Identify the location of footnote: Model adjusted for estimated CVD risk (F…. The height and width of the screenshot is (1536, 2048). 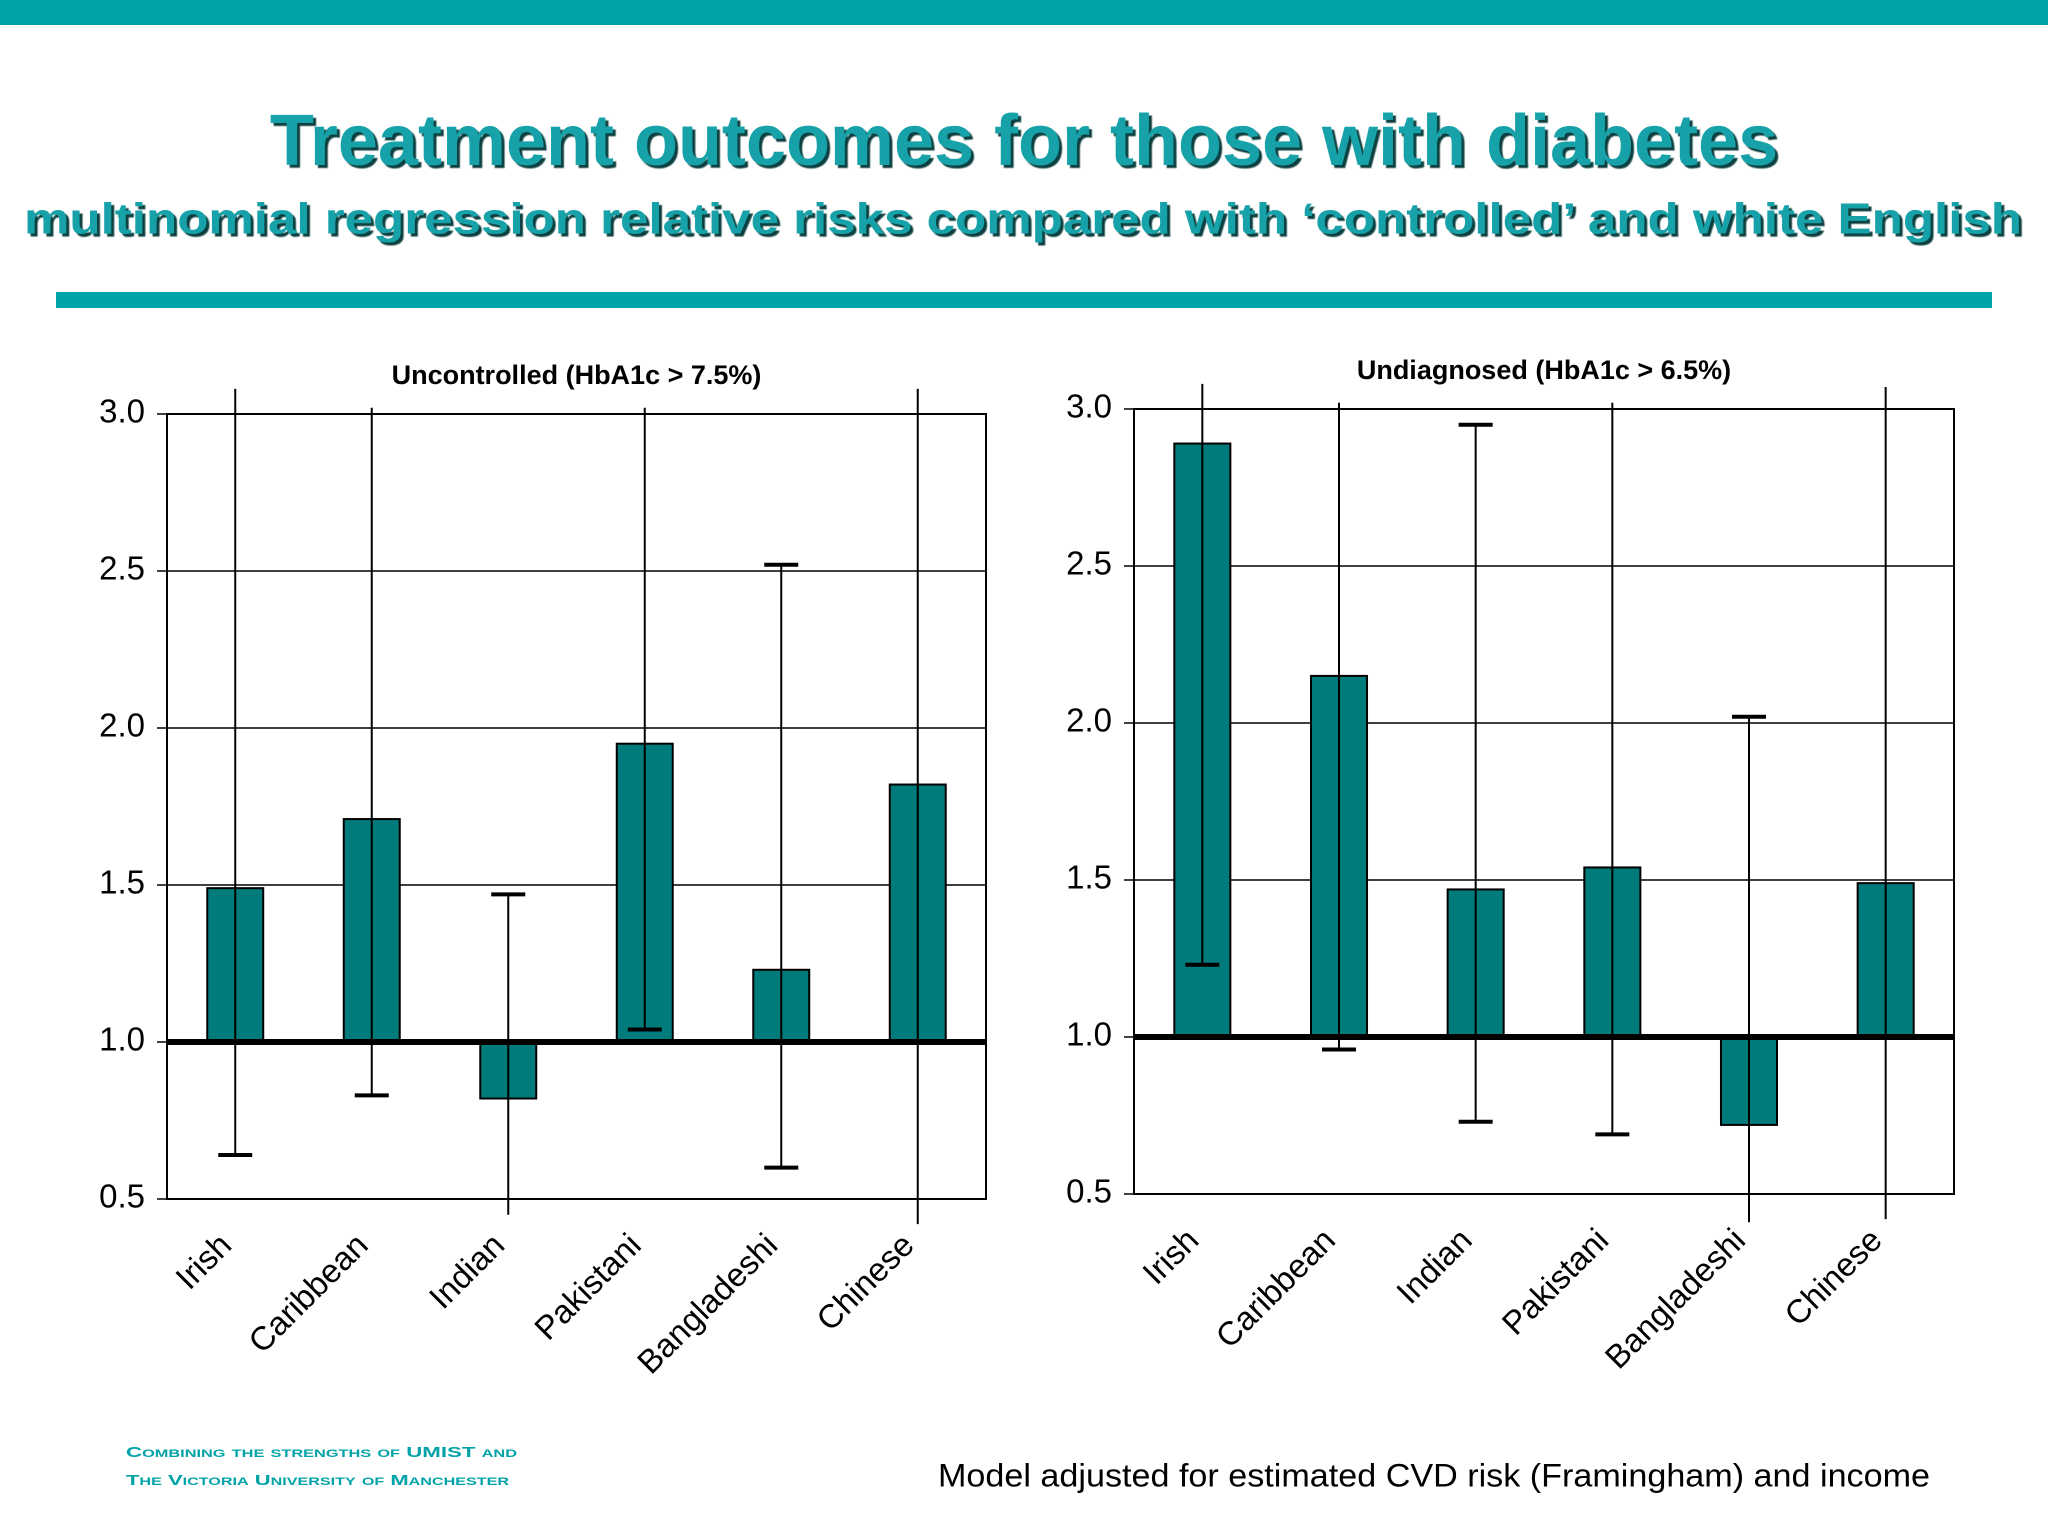
(1434, 1475).